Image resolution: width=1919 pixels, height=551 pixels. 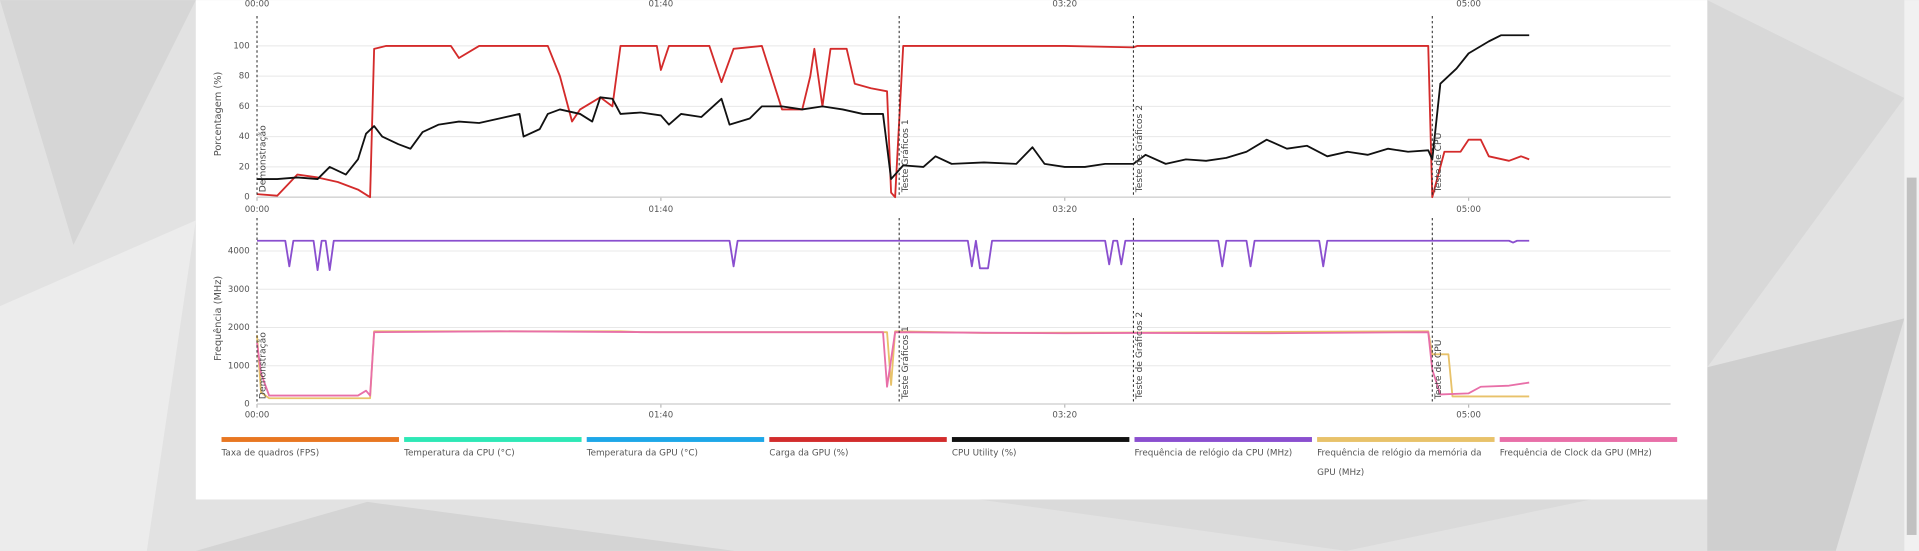 What do you see at coordinates (239, 328) in the screenshot?
I see `y-tick-label: 2000` at bounding box center [239, 328].